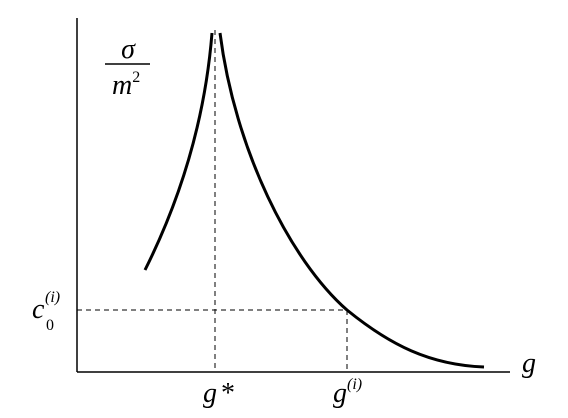  Describe the element at coordinates (128, 49) in the screenshot. I see `y-label-numerator: σ` at that location.